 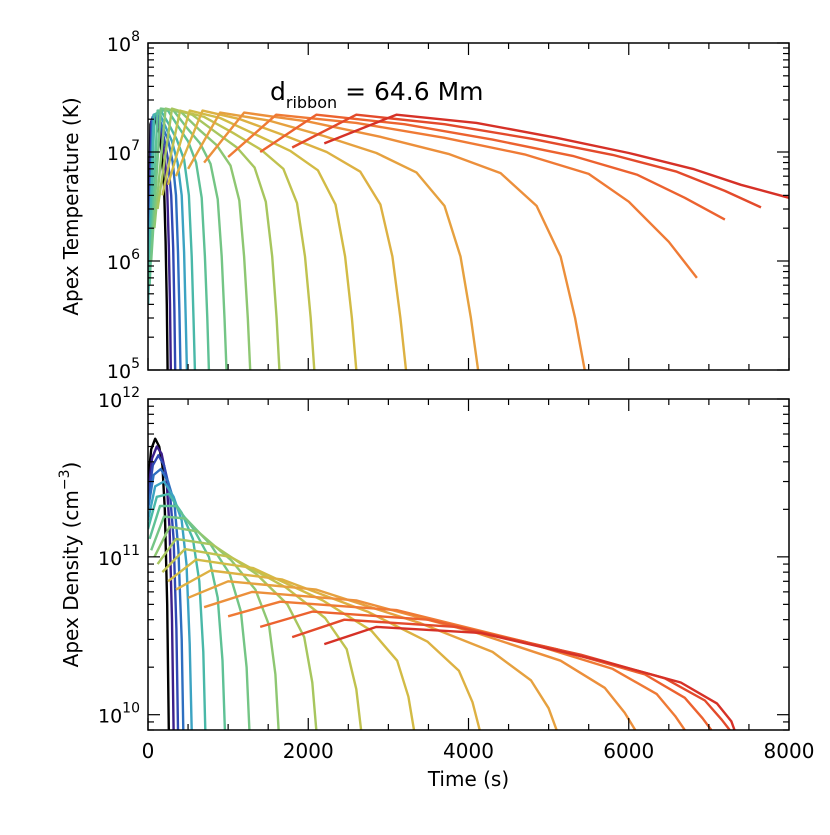 I want to click on y-tick-exponent: 12, so click(x=131, y=393).